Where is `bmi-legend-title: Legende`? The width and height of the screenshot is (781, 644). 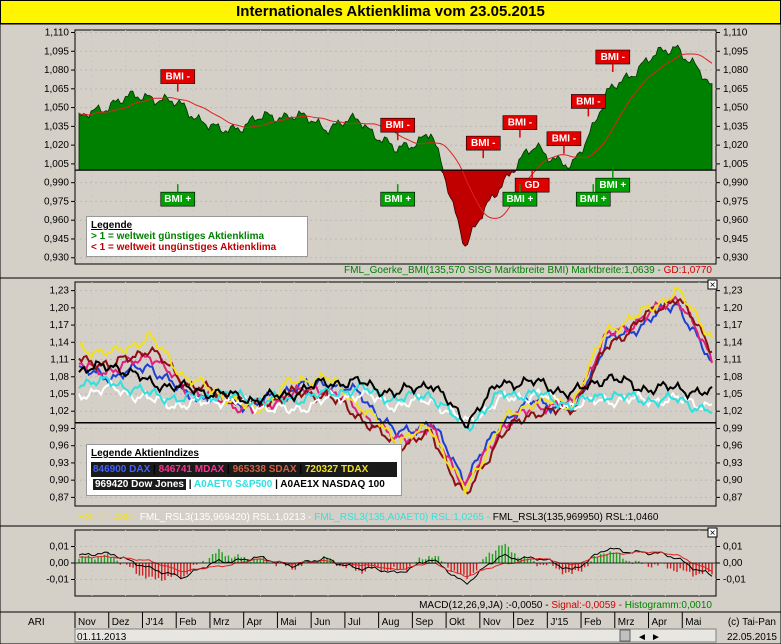 bmi-legend-title: Legende is located at coordinates (112, 225).